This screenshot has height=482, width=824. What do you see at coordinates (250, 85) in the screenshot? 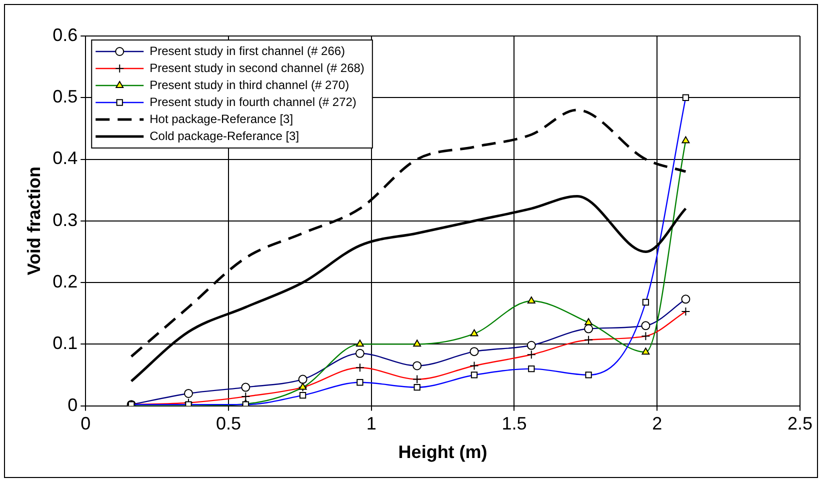
I see `legend-label: Present study in third channel (# 270)` at bounding box center [250, 85].